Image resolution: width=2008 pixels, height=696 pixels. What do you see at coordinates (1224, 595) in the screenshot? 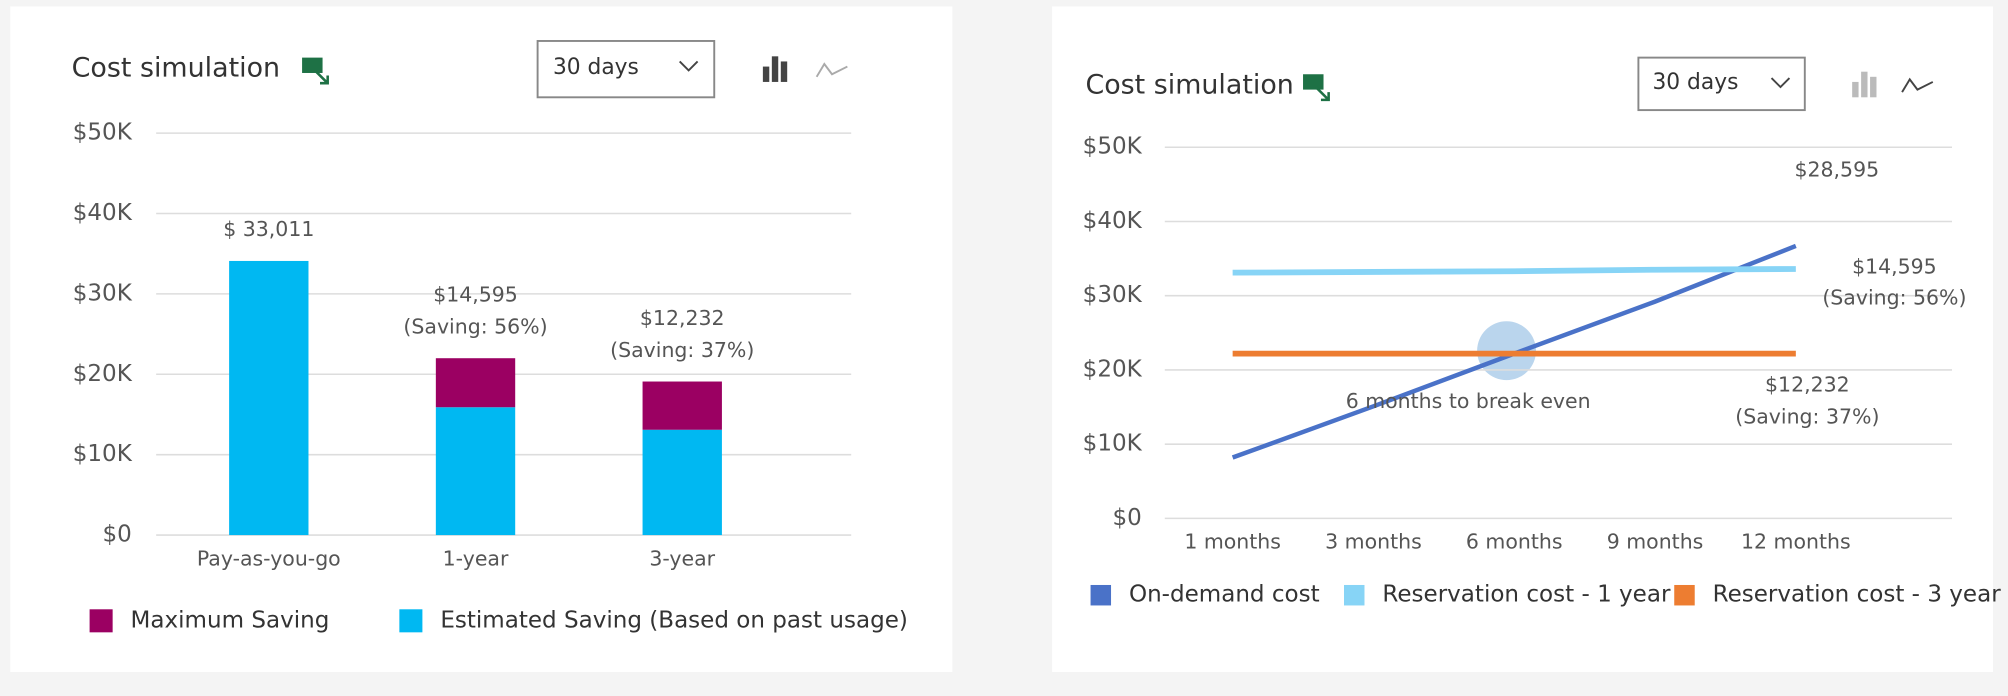
I see `legend-label: On-demand cost` at bounding box center [1224, 595].